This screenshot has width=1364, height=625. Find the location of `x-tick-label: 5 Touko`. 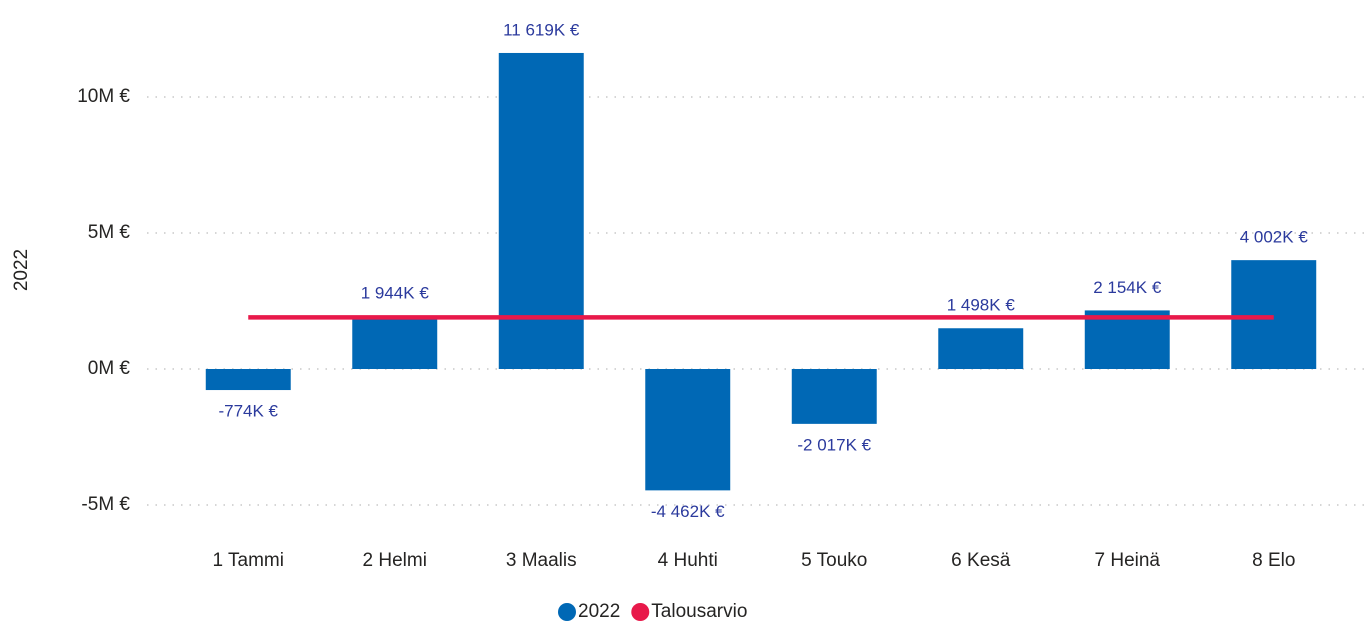

x-tick-label: 5 Touko is located at coordinates (834, 560).